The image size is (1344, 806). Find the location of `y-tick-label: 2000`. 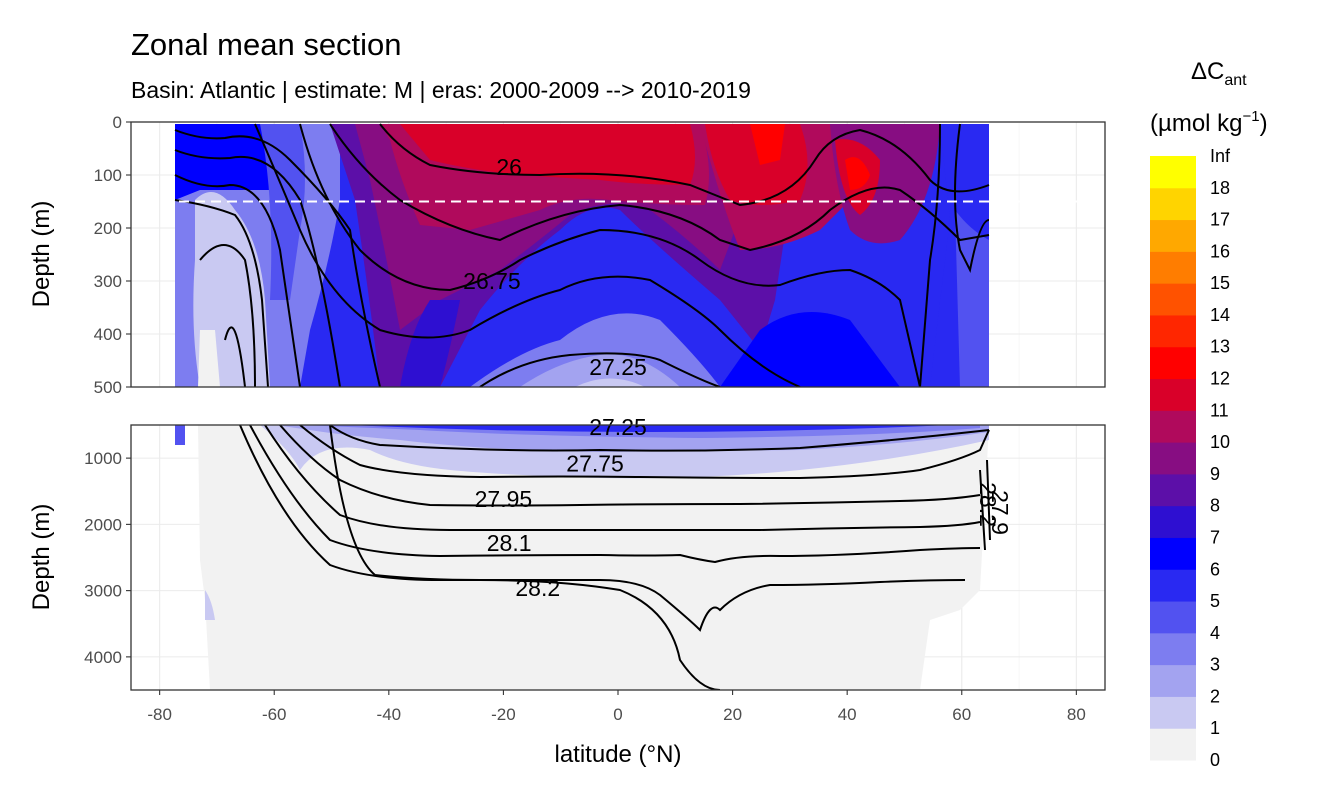

y-tick-label: 2000 is located at coordinates (103, 524).